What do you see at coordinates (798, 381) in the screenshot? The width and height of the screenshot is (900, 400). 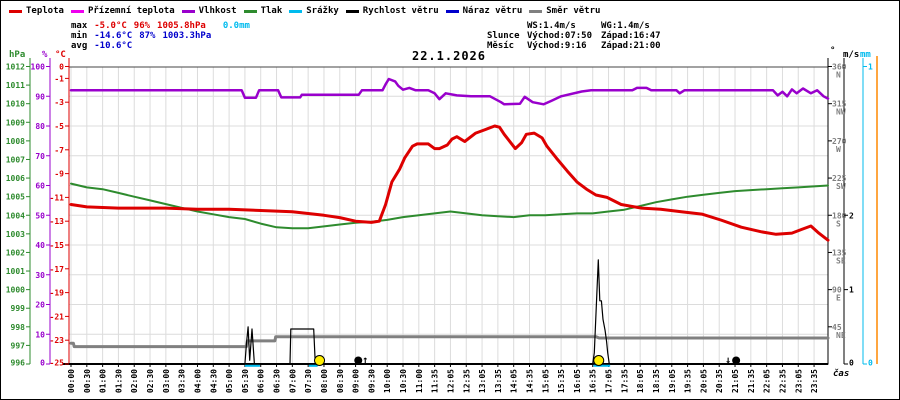 I see `time-tick-label: 23:05` at bounding box center [798, 381].